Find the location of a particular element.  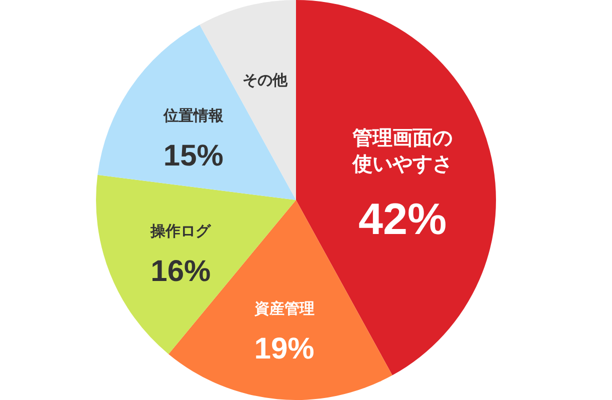

data-label: 15% is located at coordinates (193, 156).